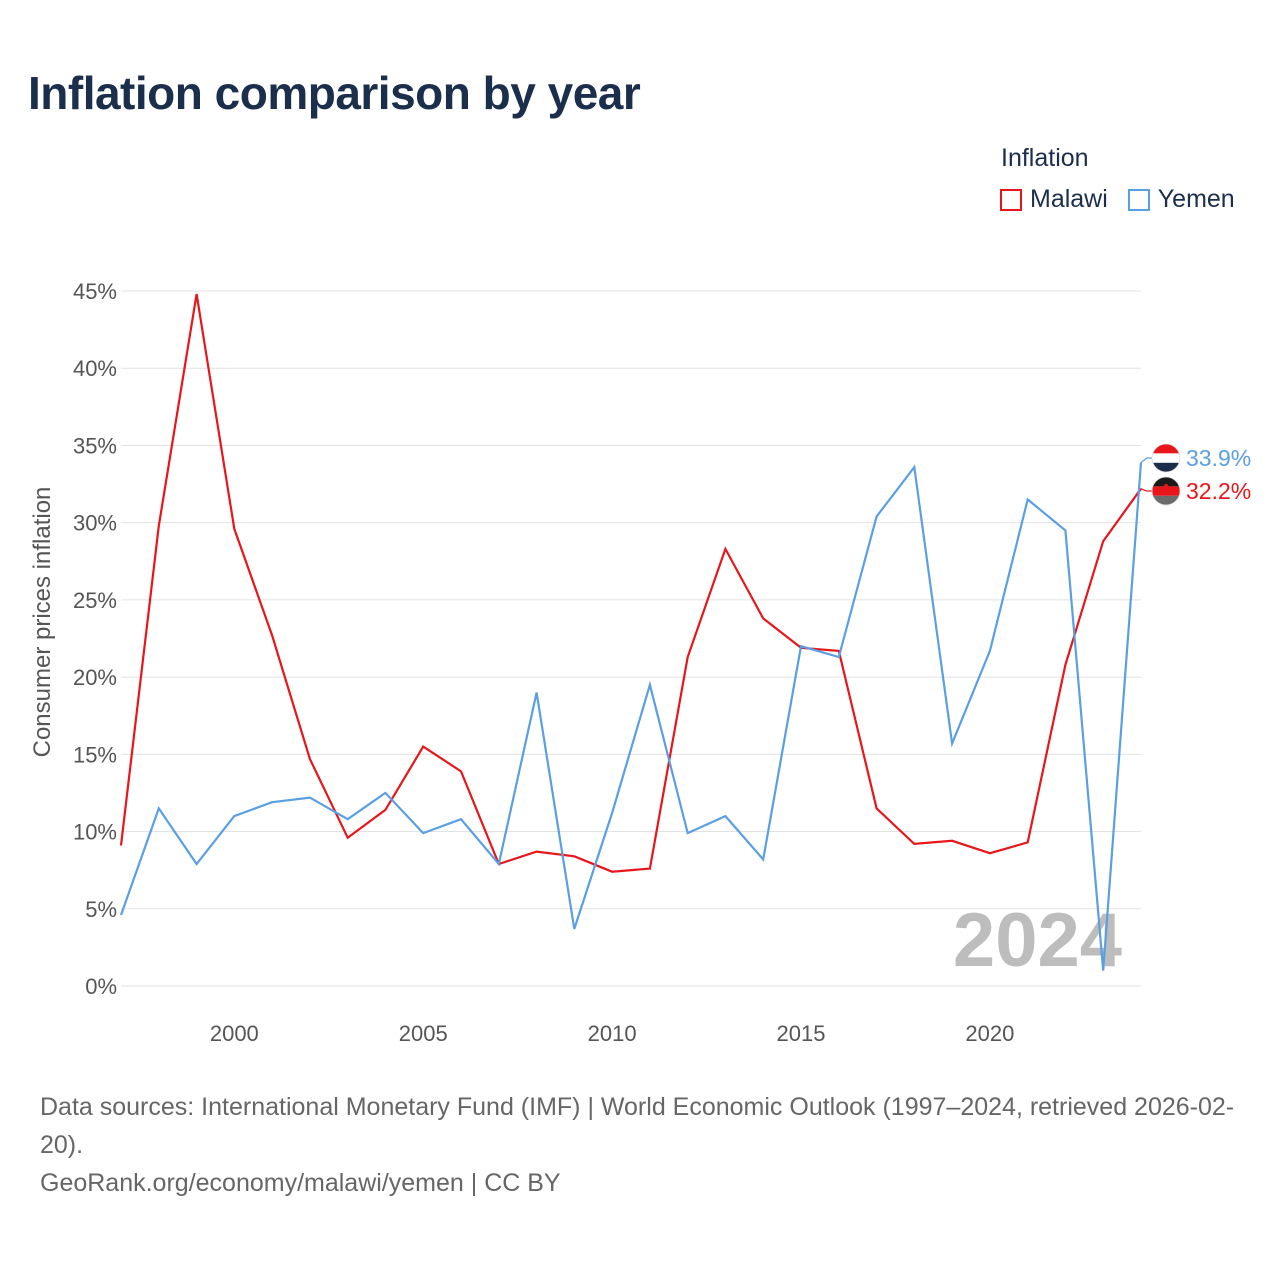  I want to click on x-tick-label: 2010, so click(612, 1033).